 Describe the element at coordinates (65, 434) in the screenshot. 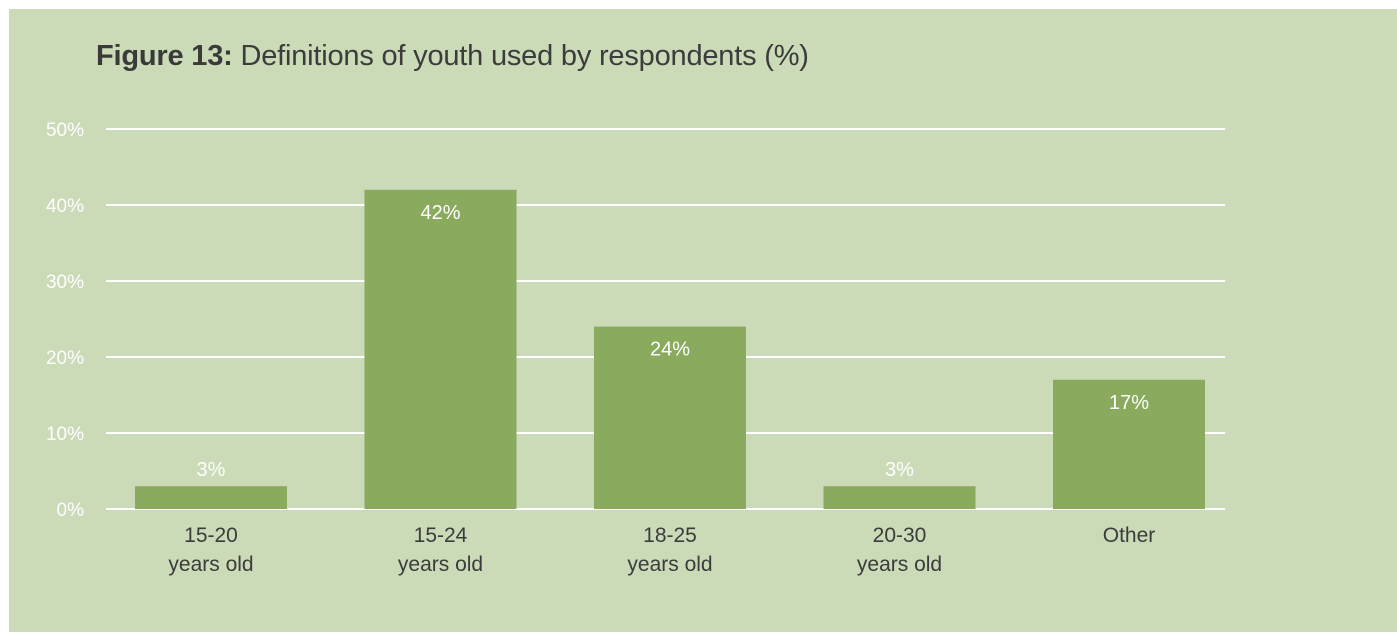

I see `y-tick-label: 10%` at that location.